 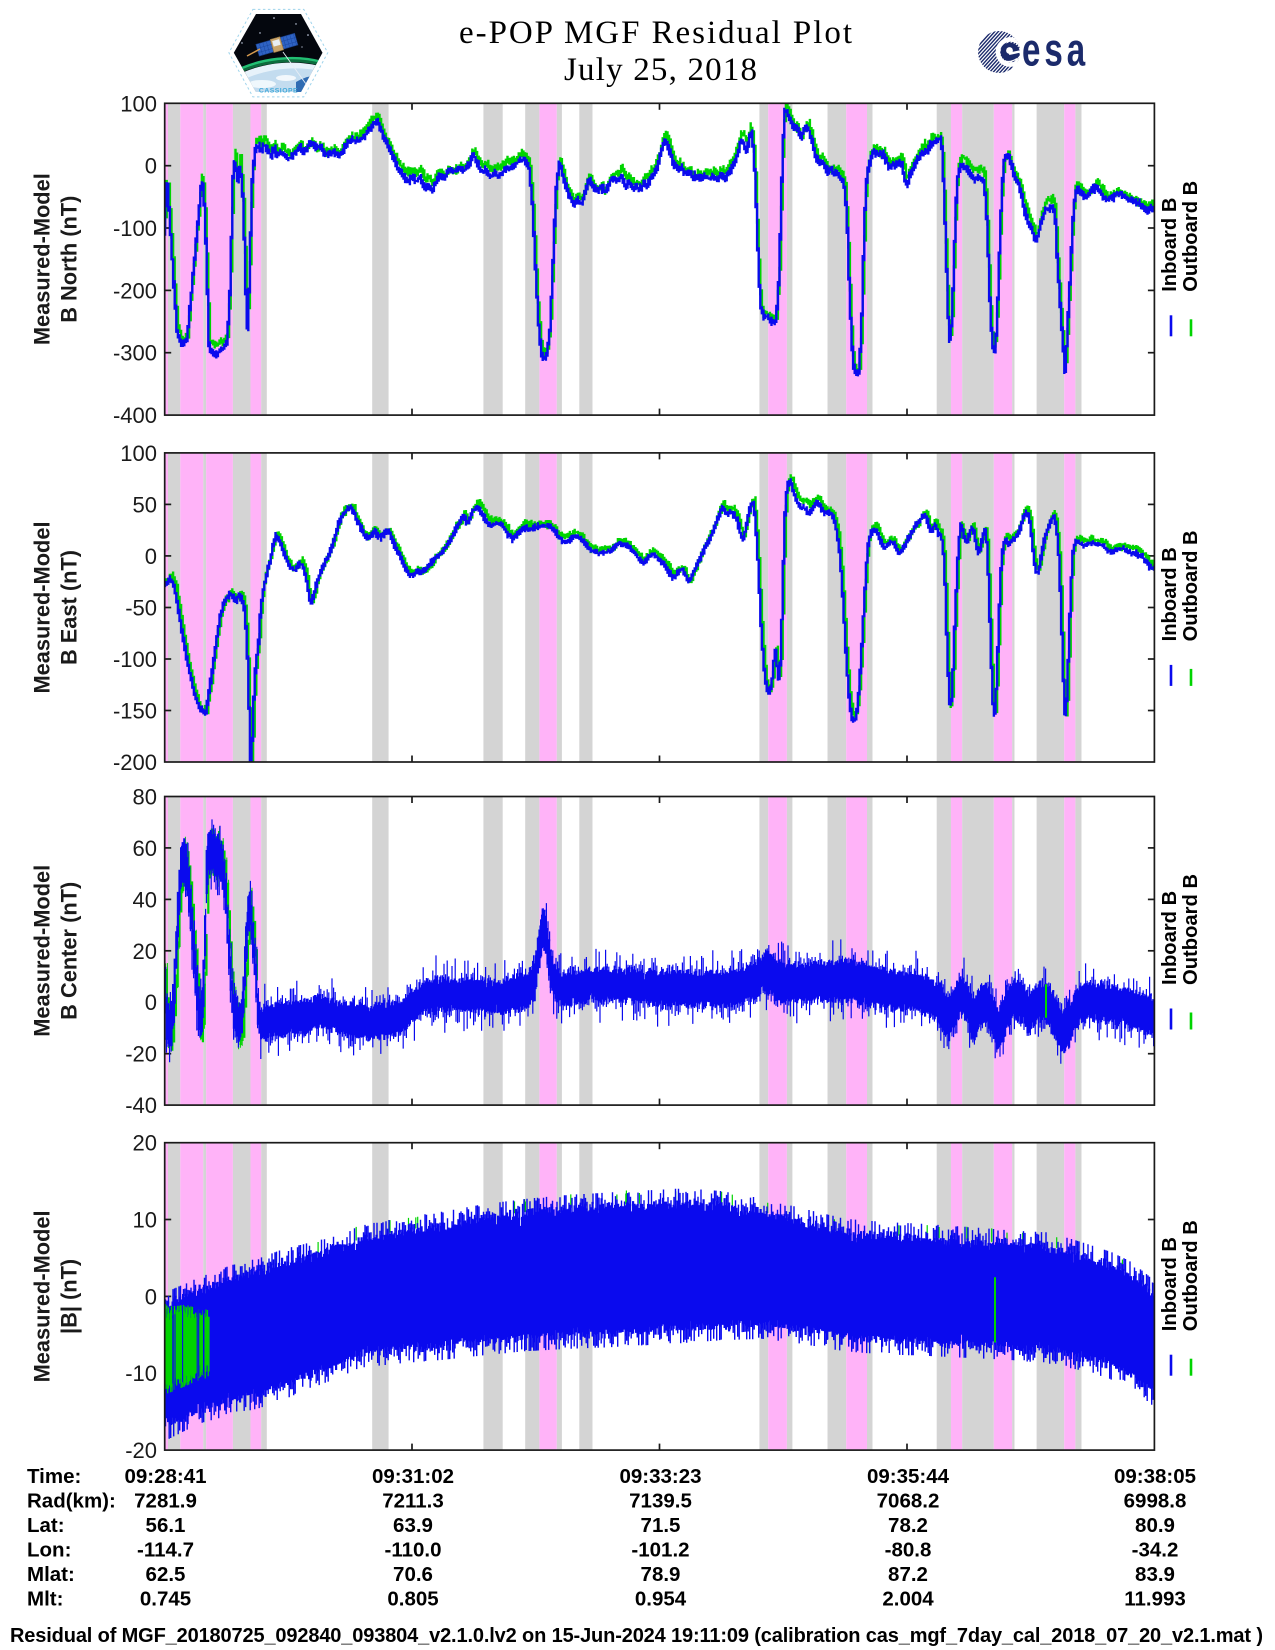 What do you see at coordinates (1055, 50) in the screenshot?
I see `svg-text: esa` at bounding box center [1055, 50].